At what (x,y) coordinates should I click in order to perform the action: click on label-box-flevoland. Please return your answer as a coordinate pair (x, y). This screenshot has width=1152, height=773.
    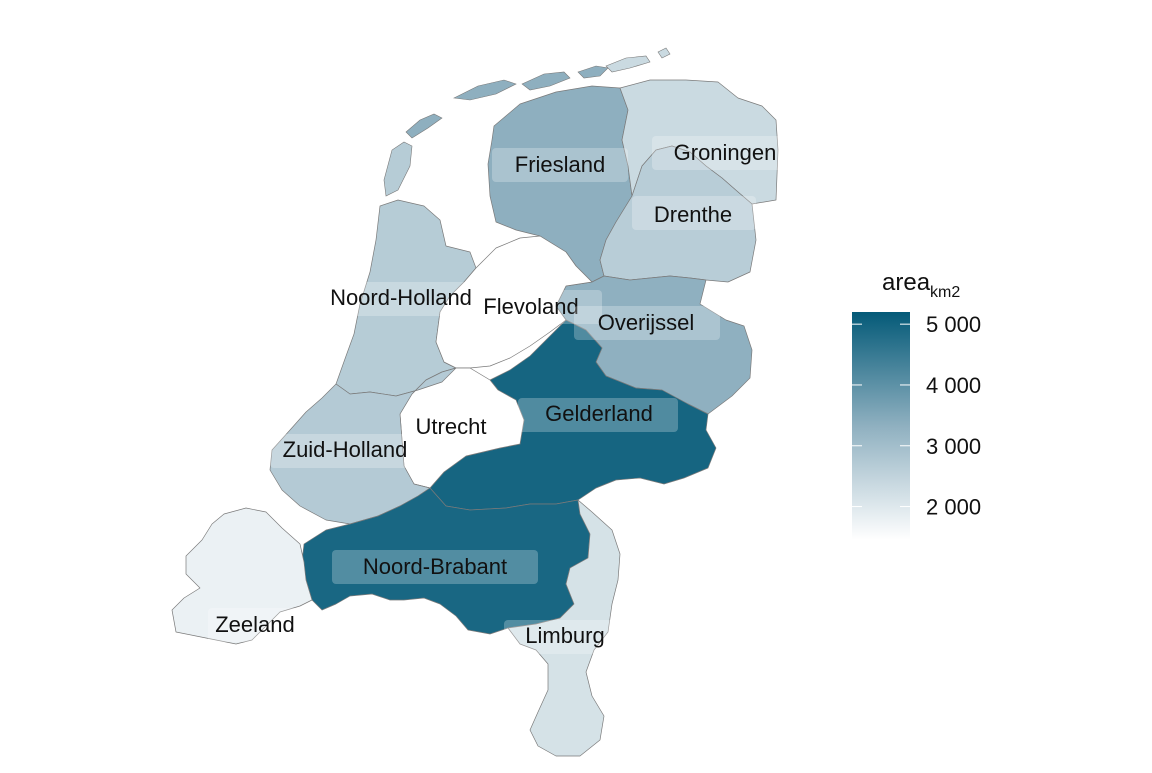
    Looking at the image, I should click on (540, 307).